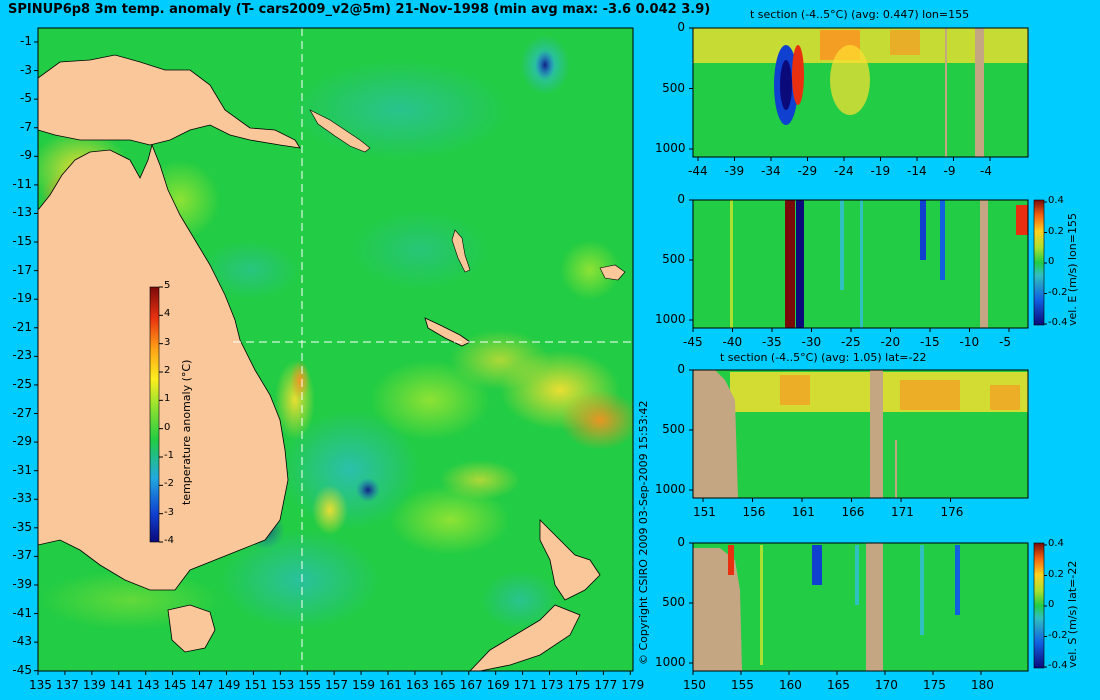 The width and height of the screenshot is (1100, 700). I want to click on lon-tick-label: 179, so click(633, 685).